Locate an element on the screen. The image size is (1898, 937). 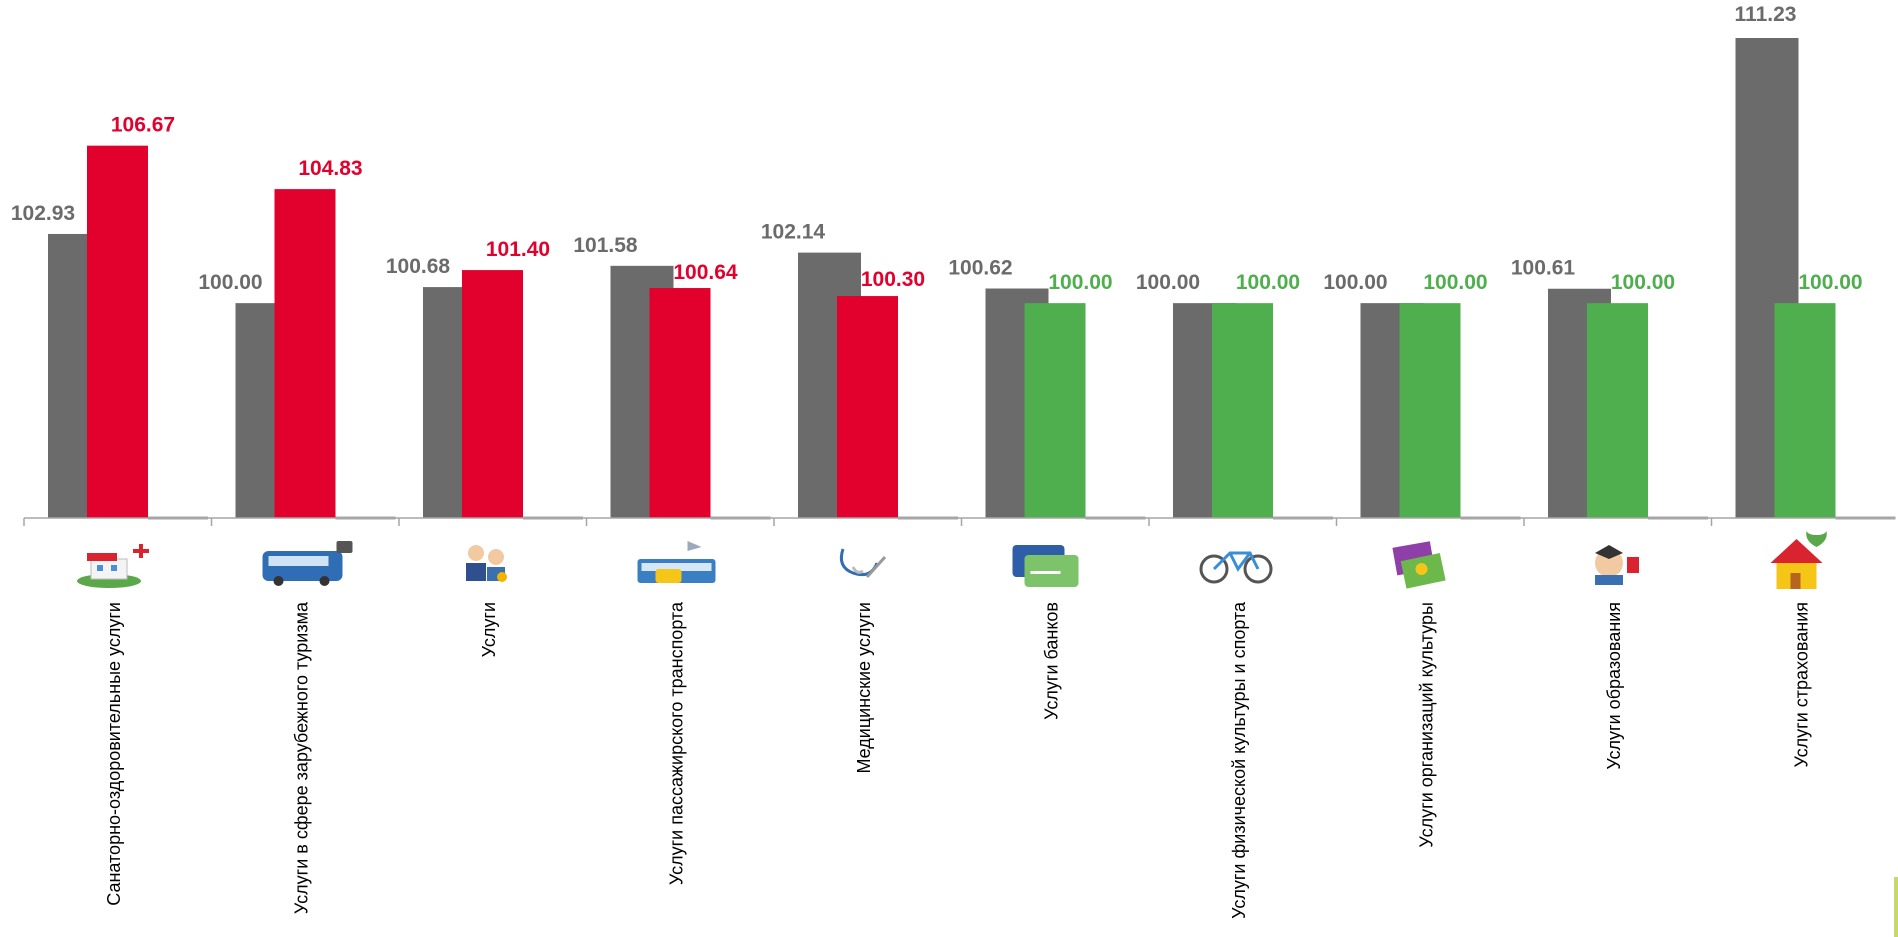
category-label: Услуги физической культуры и спорта is located at coordinates (1239, 760).